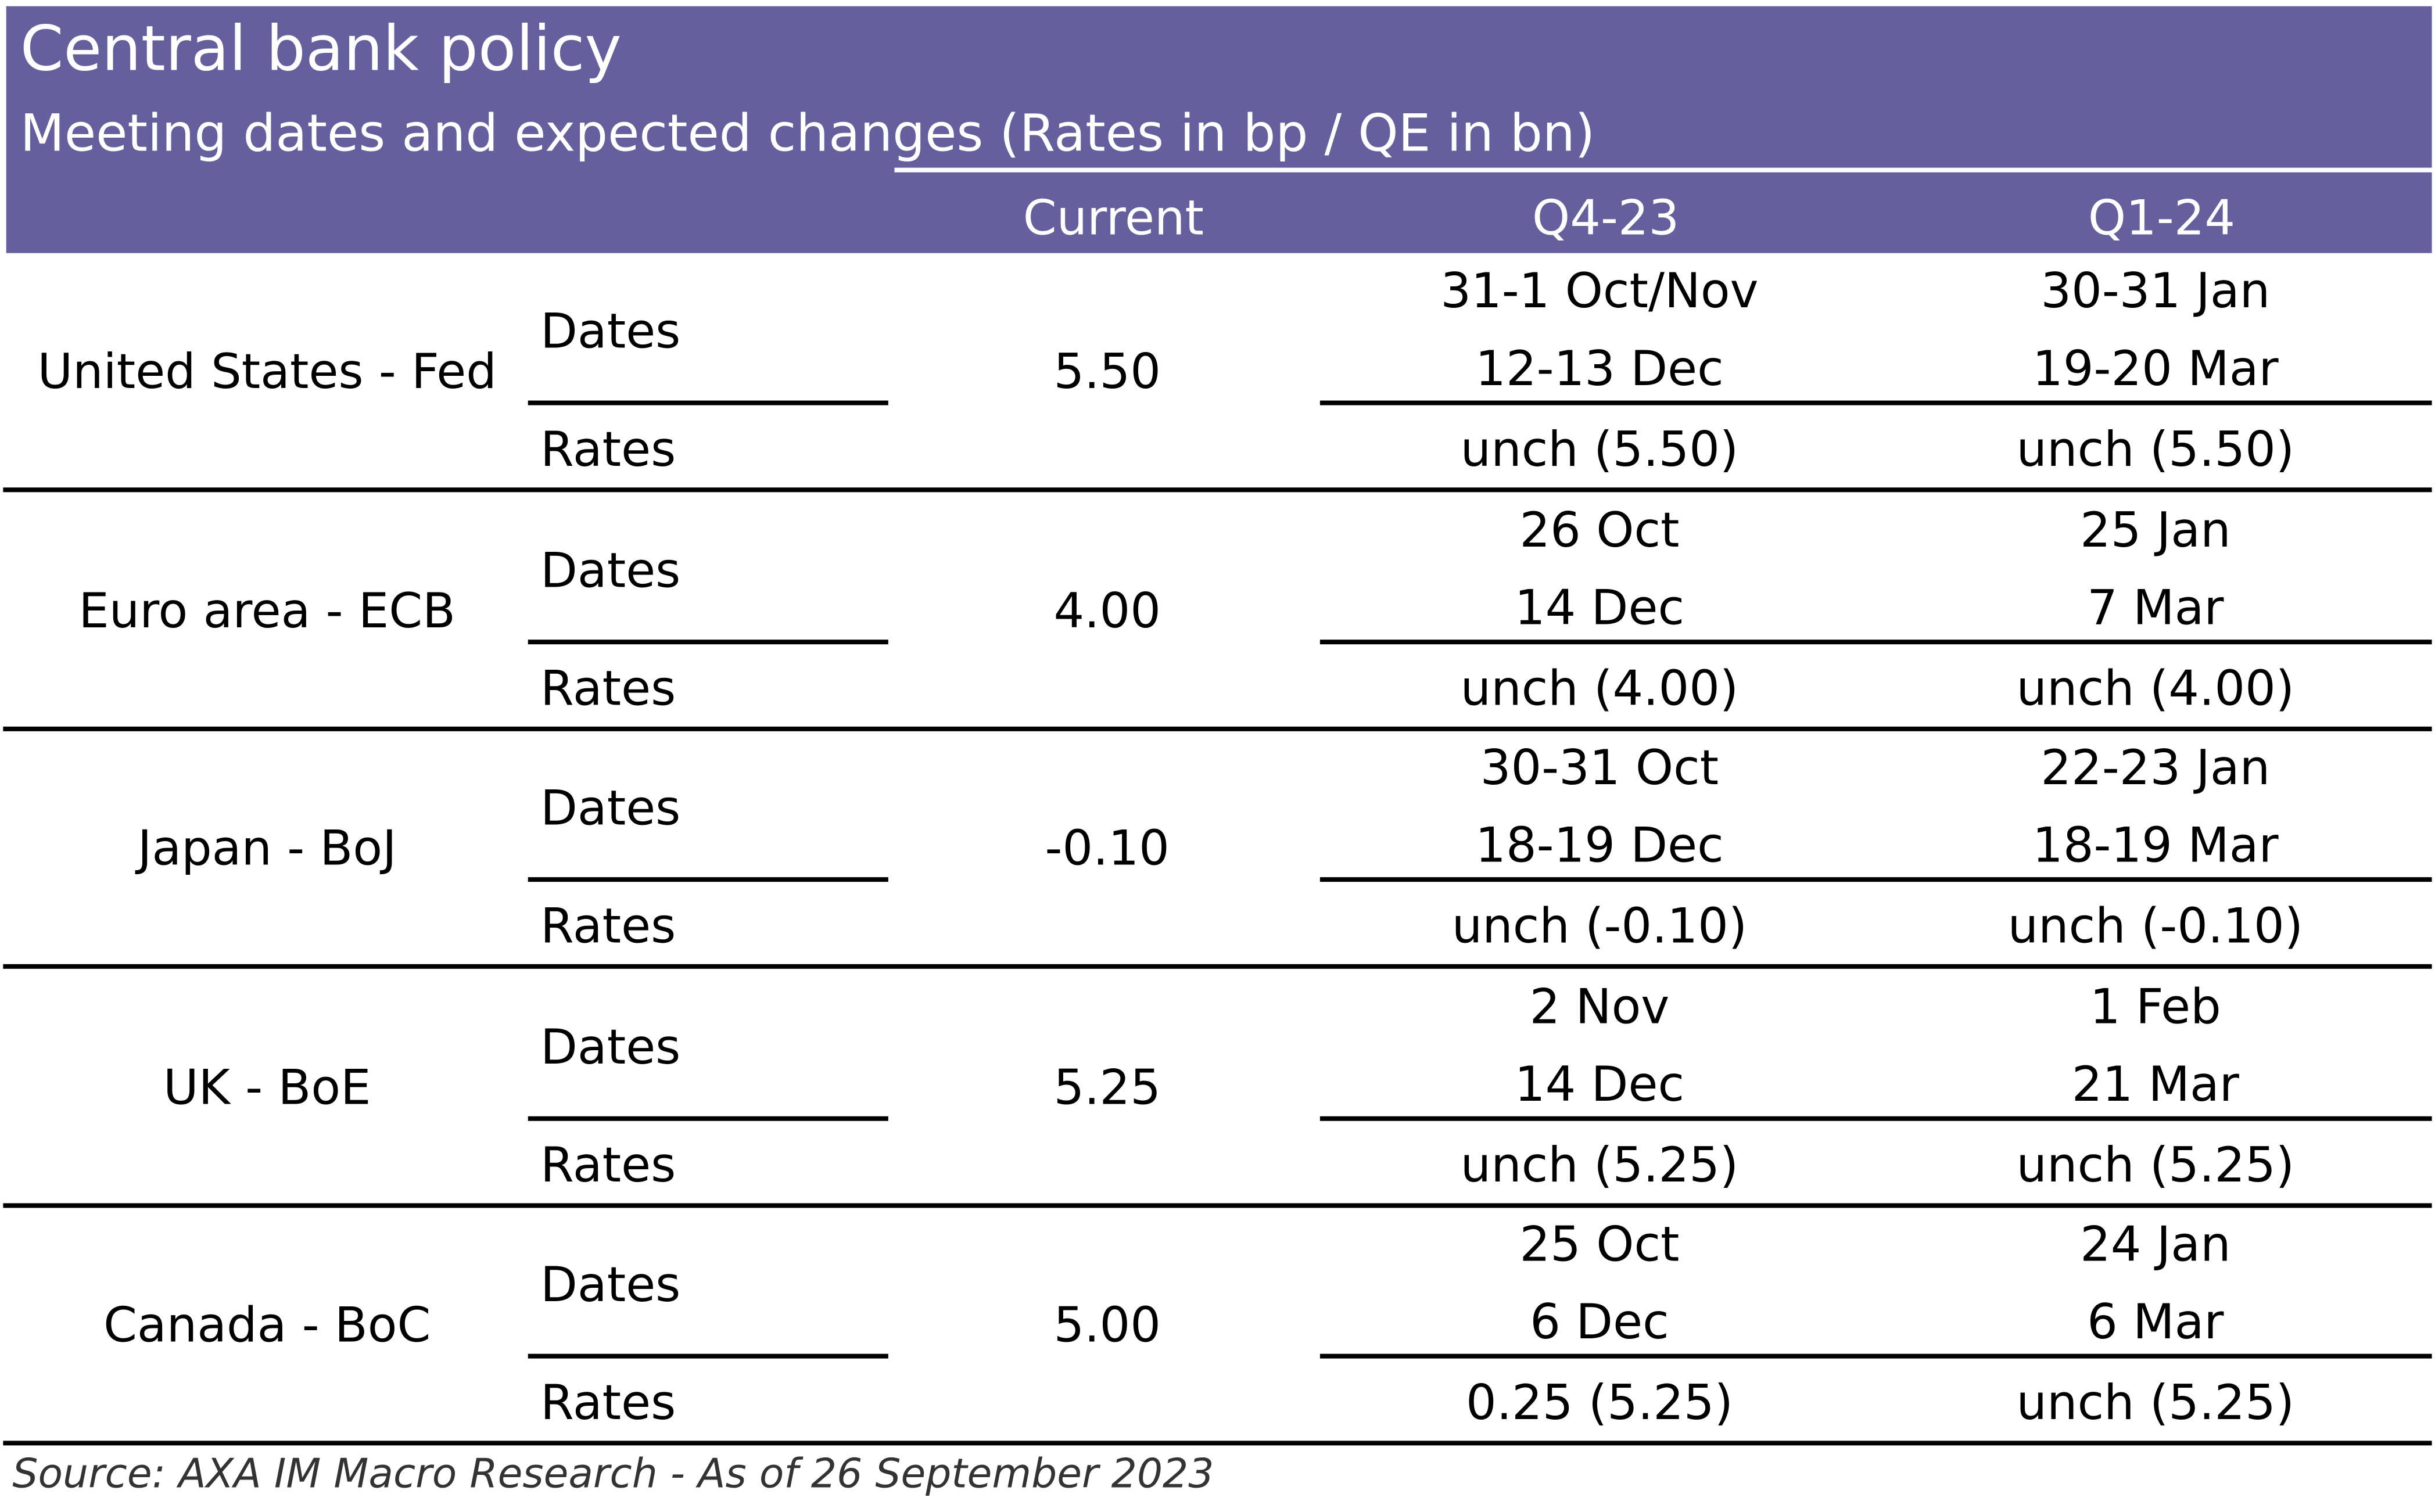 This screenshot has height=1512, width=2435. What do you see at coordinates (267, 1326) in the screenshot?
I see `bank-name: Canada - BoC` at bounding box center [267, 1326].